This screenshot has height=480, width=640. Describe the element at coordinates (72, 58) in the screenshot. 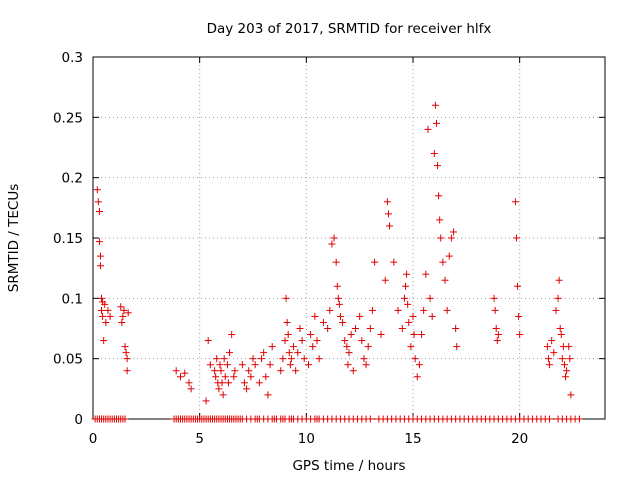

I see `y-tick-label: 0.3` at that location.